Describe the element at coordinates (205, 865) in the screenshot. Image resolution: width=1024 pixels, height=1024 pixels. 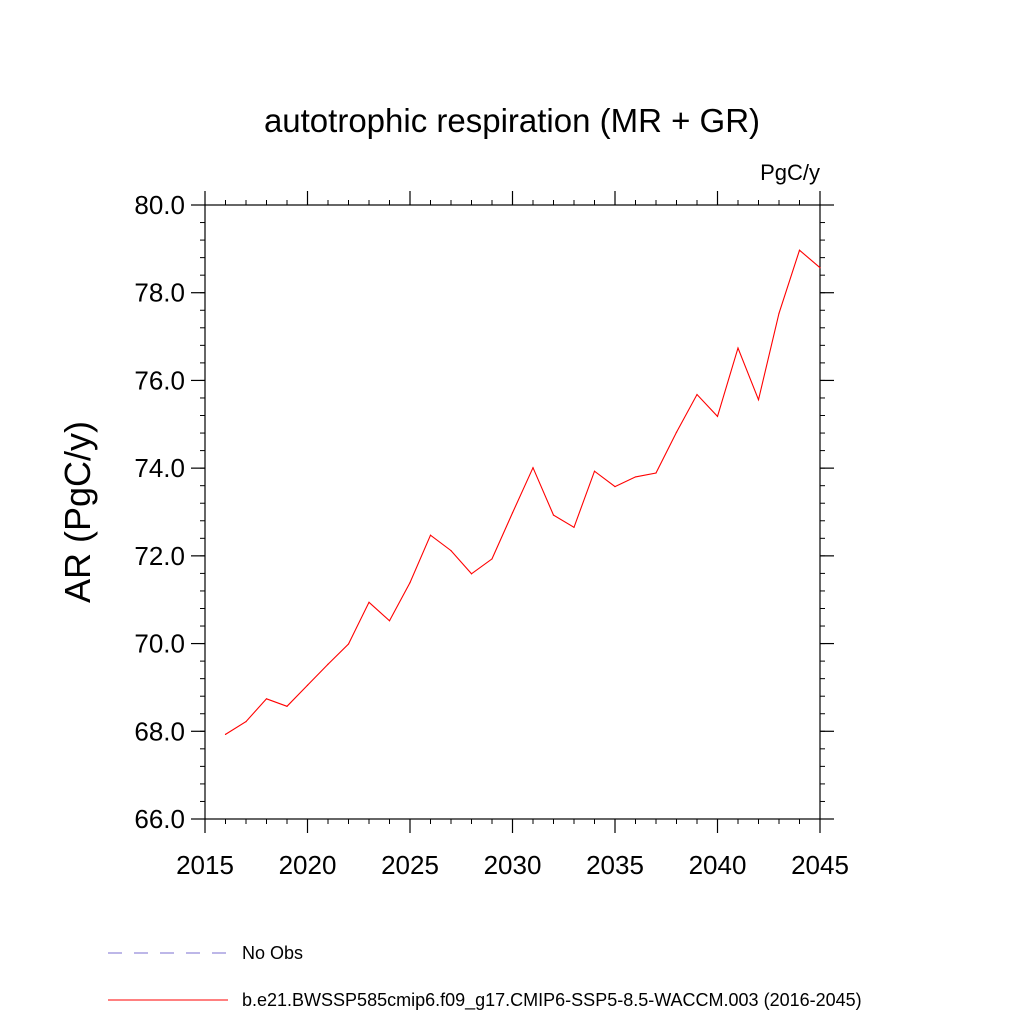
I see `x-tick-label: 2015` at that location.